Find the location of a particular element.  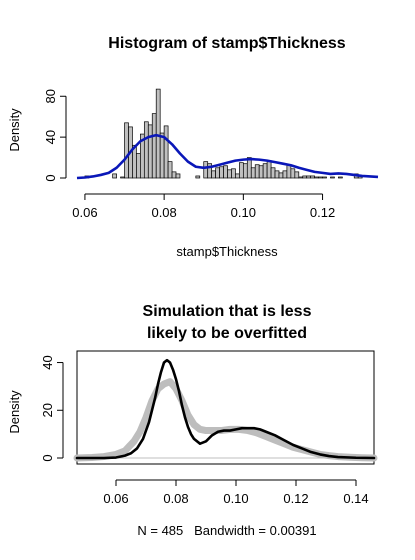

density-curve is located at coordinates (227, 156).